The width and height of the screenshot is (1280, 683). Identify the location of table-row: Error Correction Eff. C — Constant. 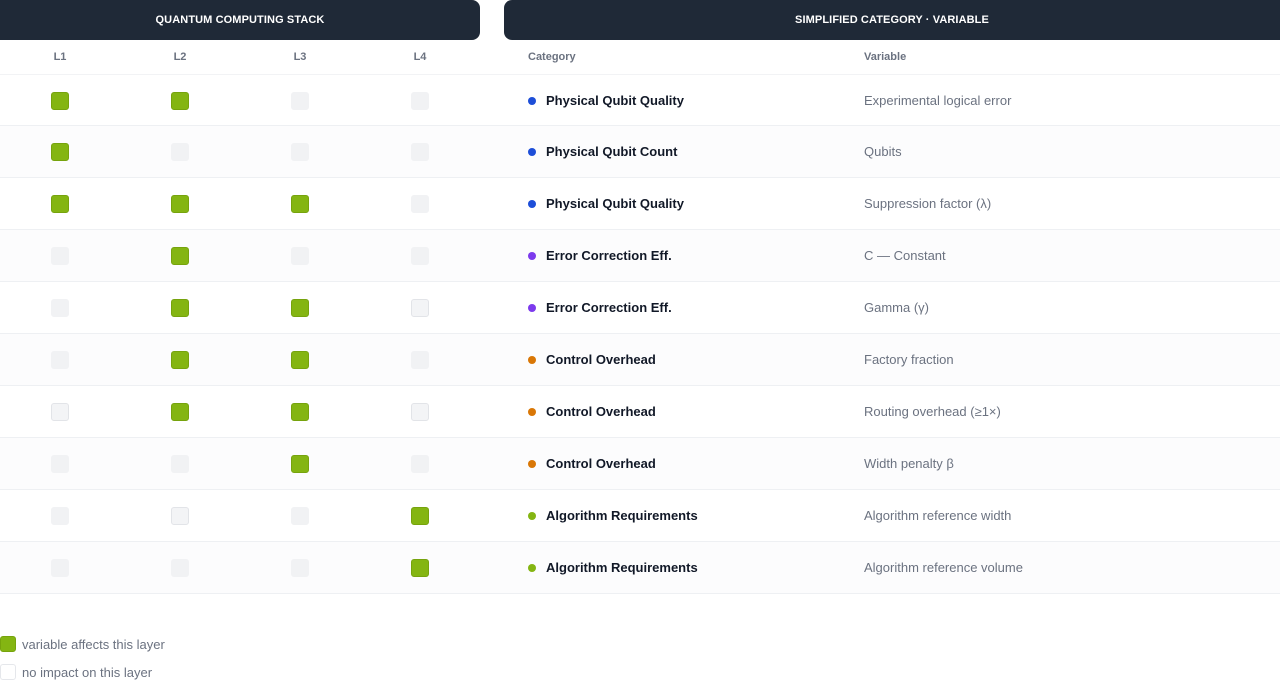
(640, 256).